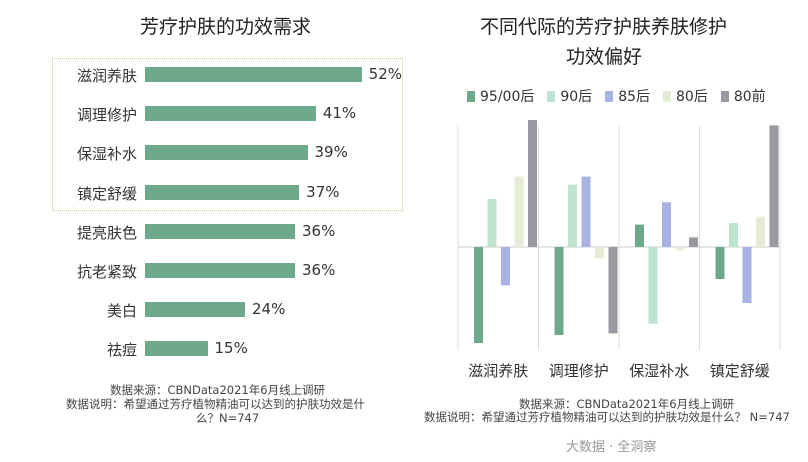 The width and height of the screenshot is (808, 462). Describe the element at coordinates (121, 350) in the screenshot. I see `left-bar-category-label: 祛痘` at that location.